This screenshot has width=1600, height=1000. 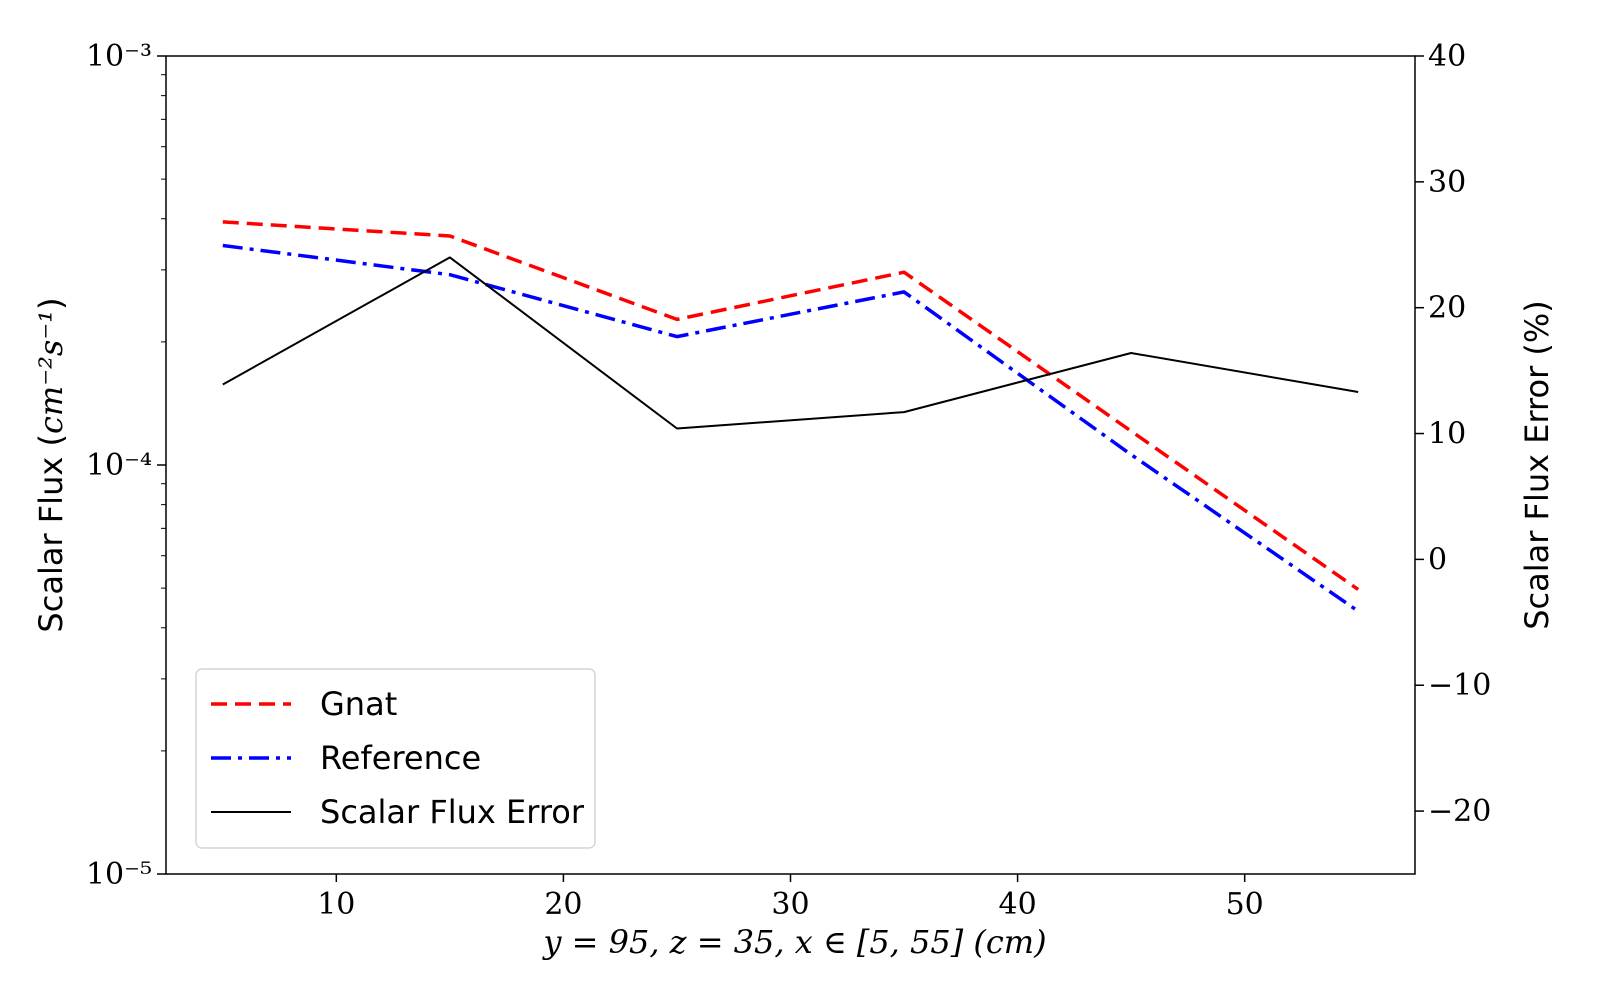 I want to click on x-axis-ticks: 10 20 30 40 50, so click(x=790, y=898).